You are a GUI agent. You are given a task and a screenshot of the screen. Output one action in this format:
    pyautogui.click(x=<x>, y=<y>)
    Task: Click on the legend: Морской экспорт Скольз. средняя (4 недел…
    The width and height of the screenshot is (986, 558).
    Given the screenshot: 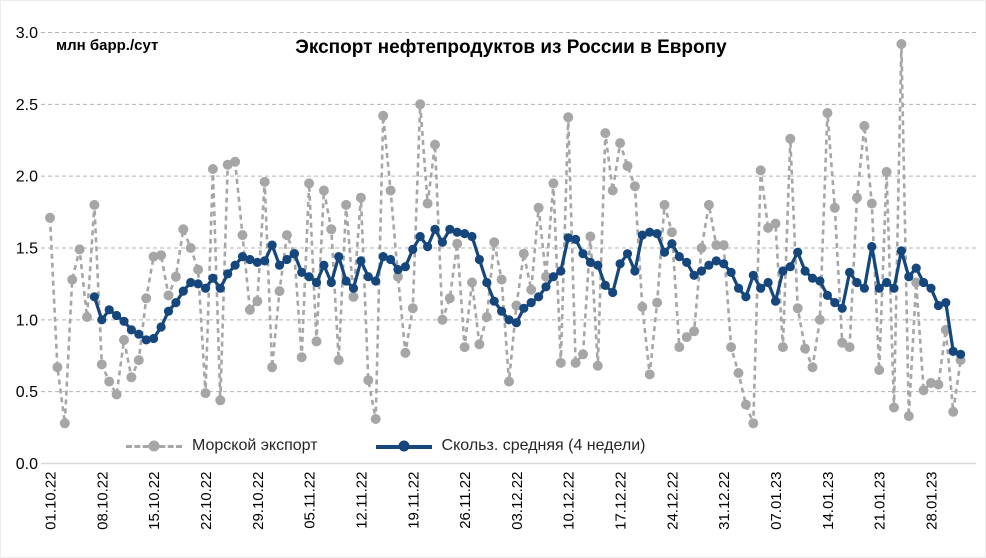 What is the action you would take?
    pyautogui.click(x=385, y=446)
    